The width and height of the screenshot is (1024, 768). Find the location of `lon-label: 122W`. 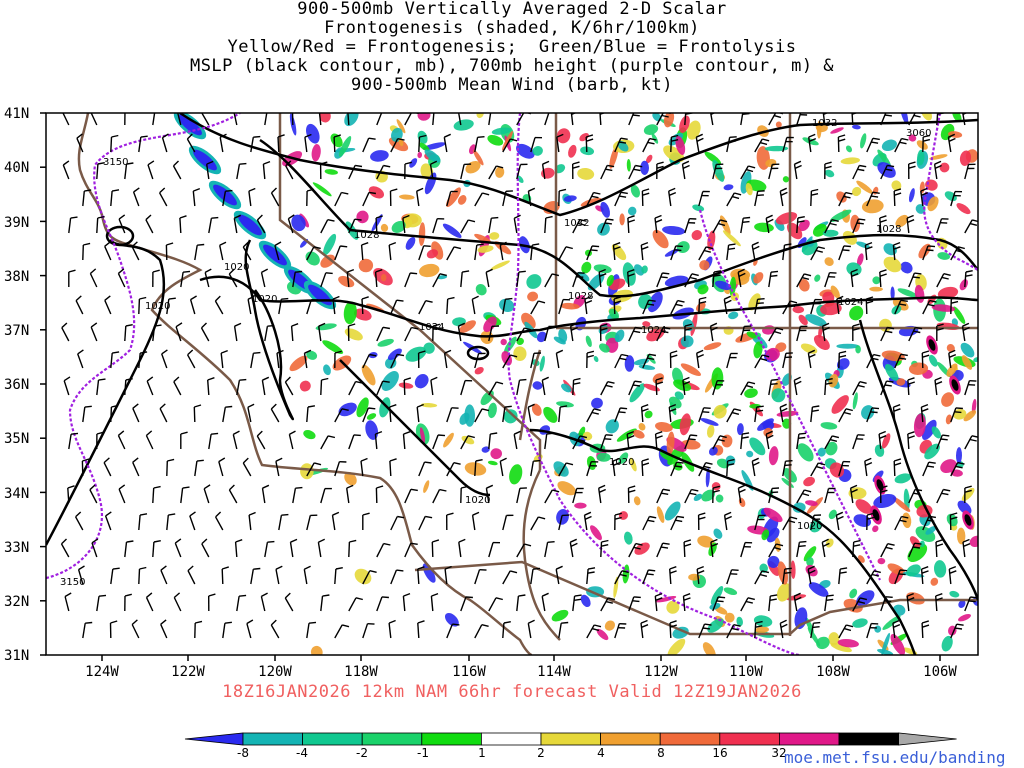

lon-label: 122W is located at coordinates (188, 672).